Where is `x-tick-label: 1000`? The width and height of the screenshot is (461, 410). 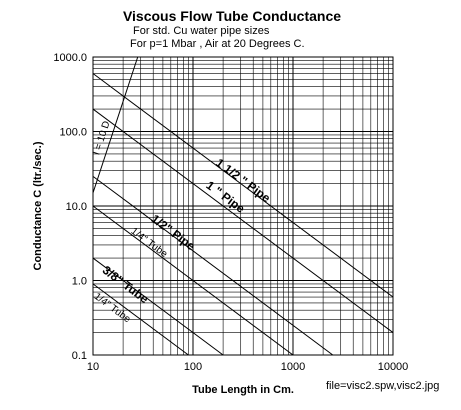
x-tick-label: 1000 is located at coordinates (293, 367).